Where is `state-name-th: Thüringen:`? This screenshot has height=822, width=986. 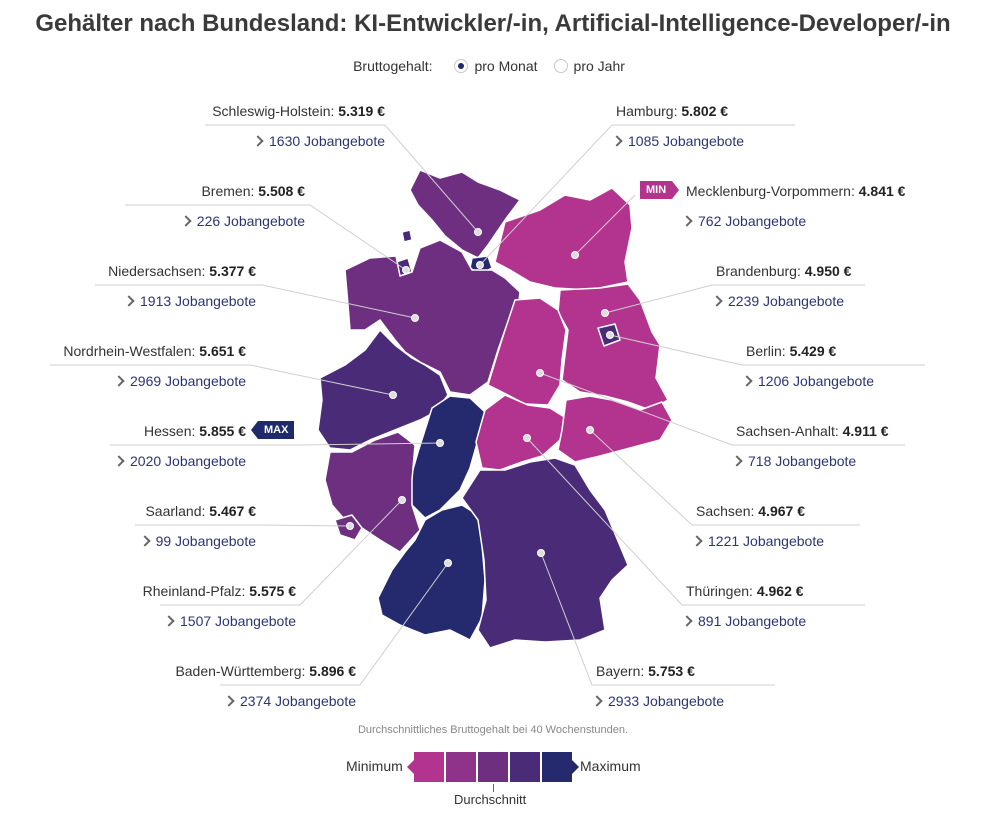
state-name-th: Thüringen: is located at coordinates (719, 591).